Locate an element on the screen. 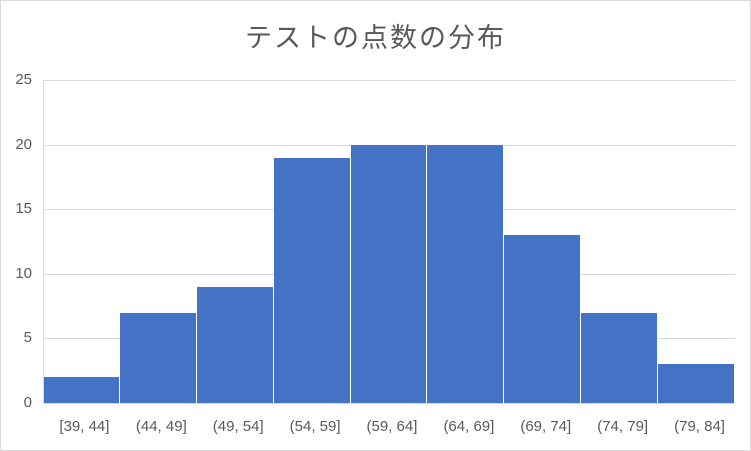 This screenshot has height=451, width=751. y-tick-label: 5 is located at coordinates (27, 338).